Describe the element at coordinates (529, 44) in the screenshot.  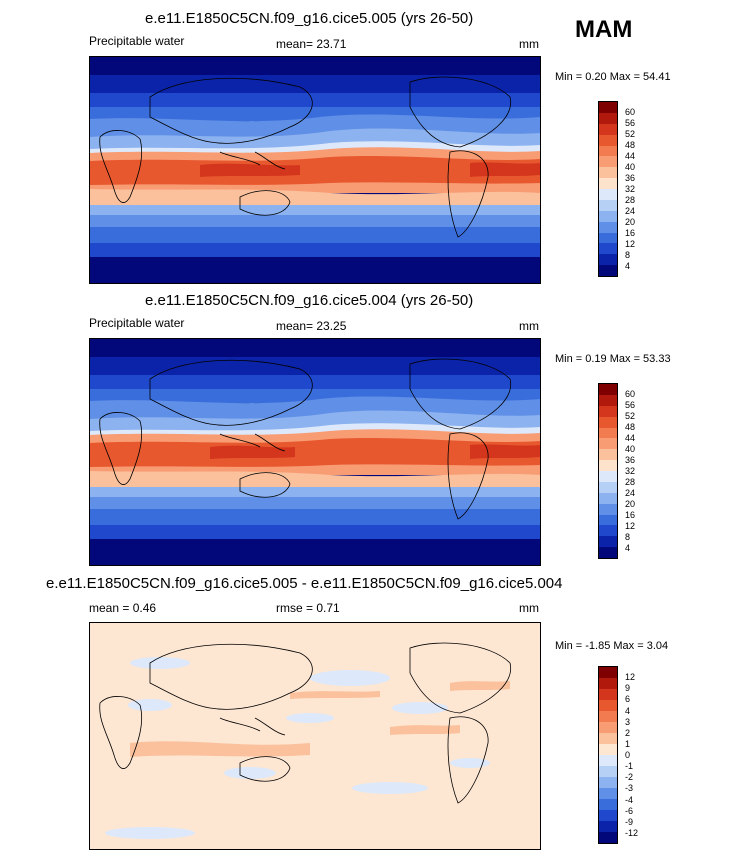
I see `panel-1-units: mm` at that location.